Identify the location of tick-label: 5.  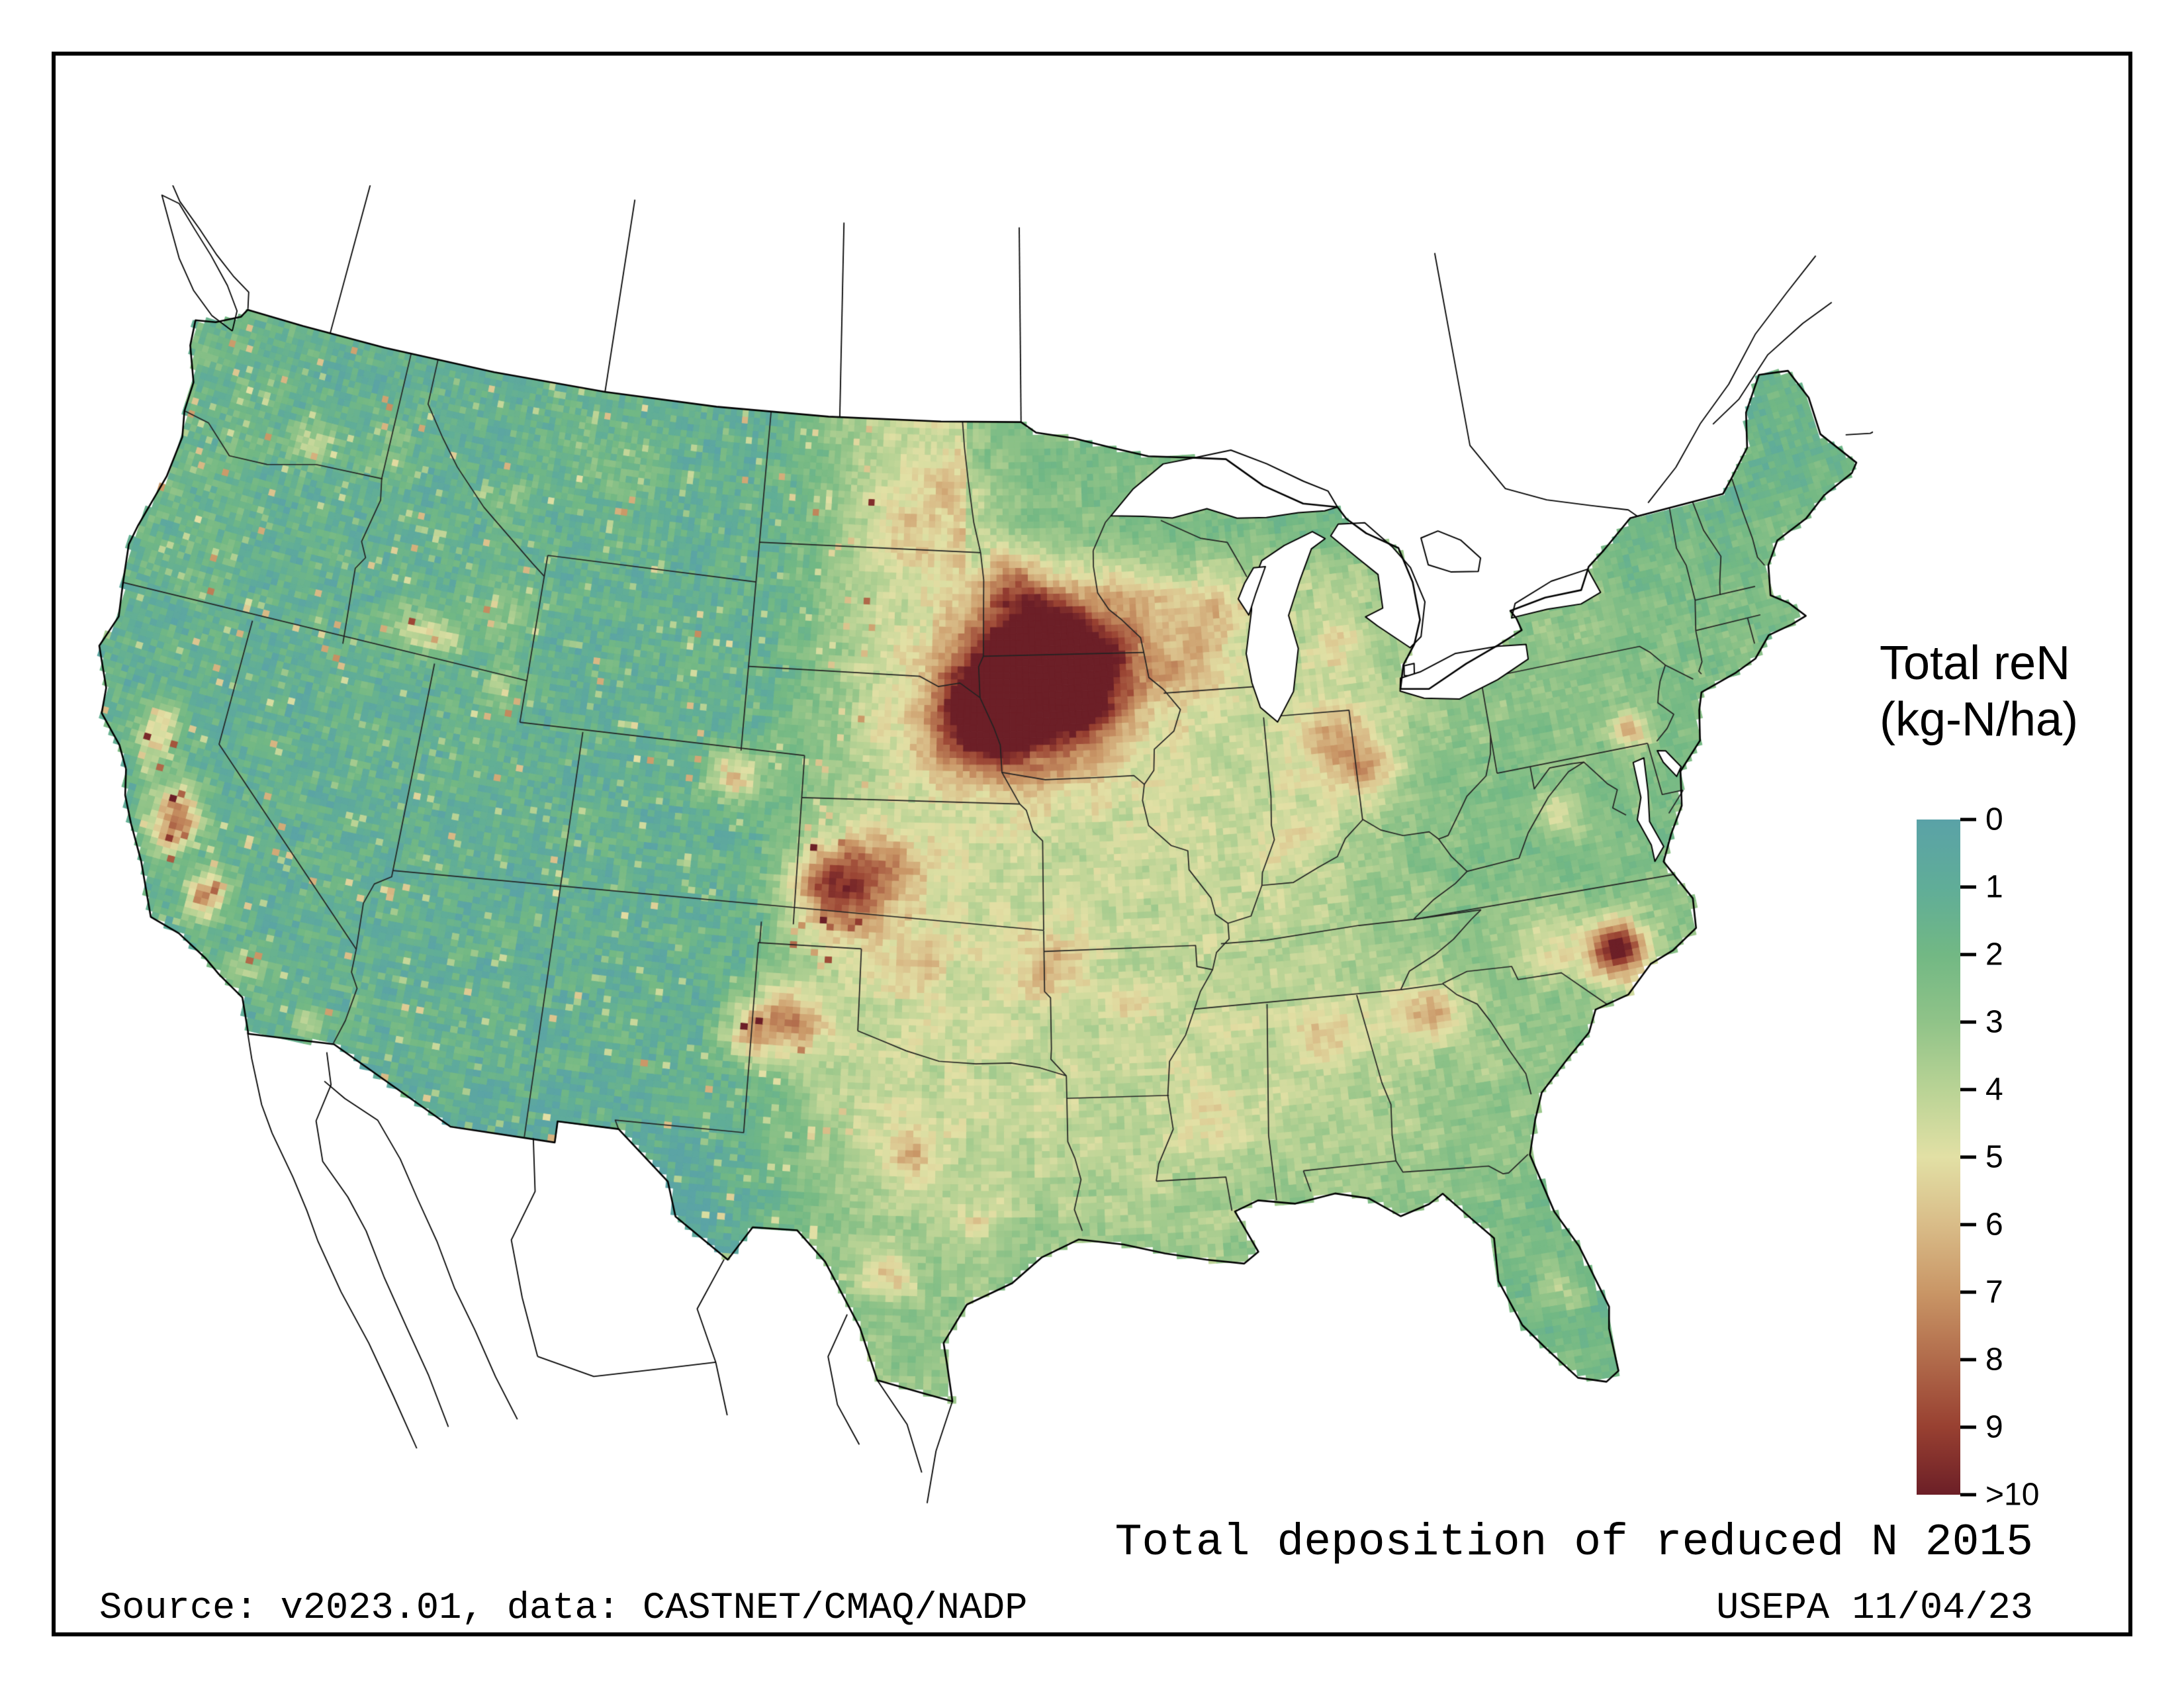
(1994, 1157).